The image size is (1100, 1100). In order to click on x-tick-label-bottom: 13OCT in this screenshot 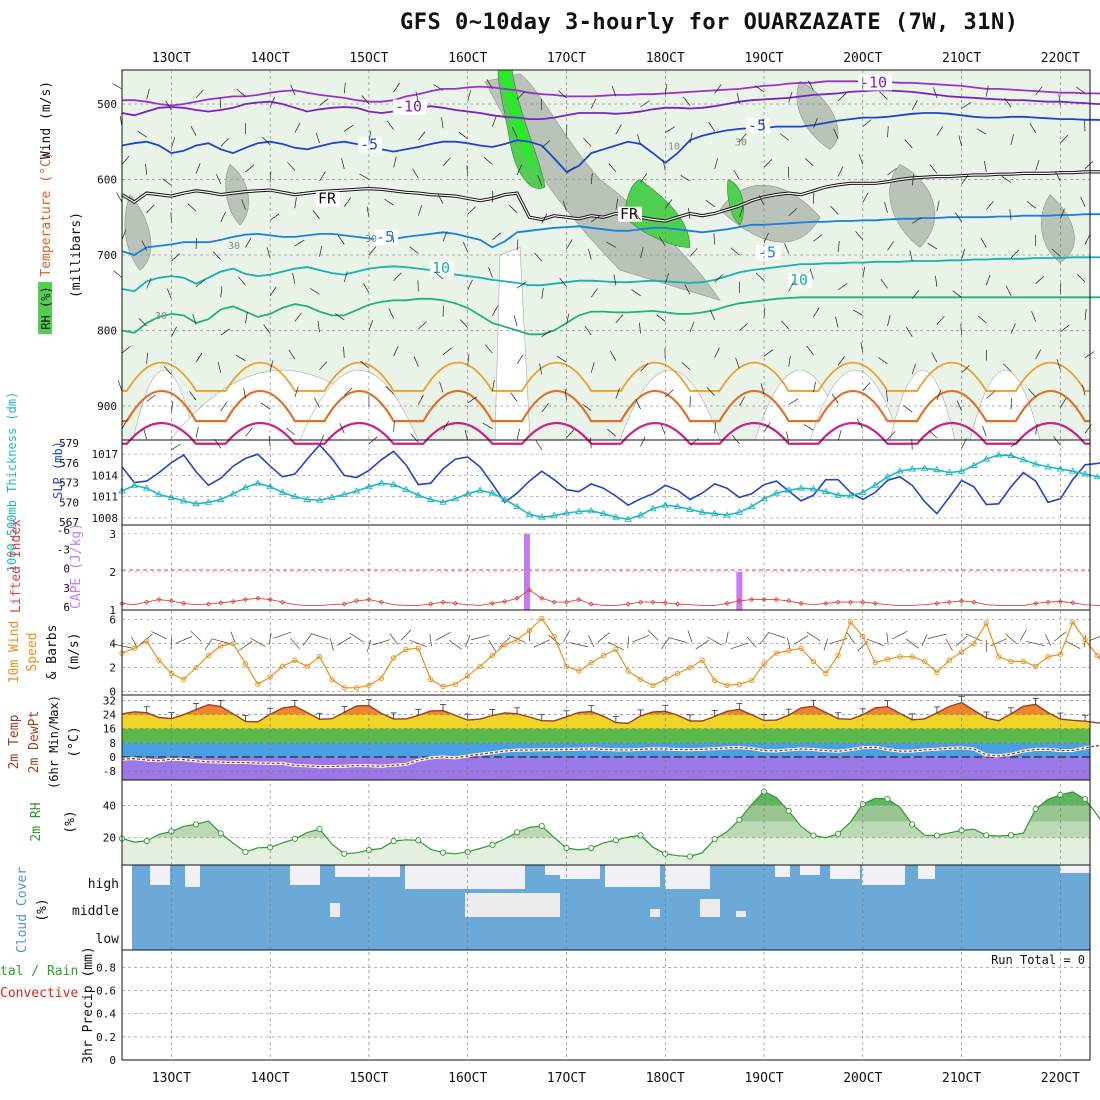, I will do `click(171, 1078)`.